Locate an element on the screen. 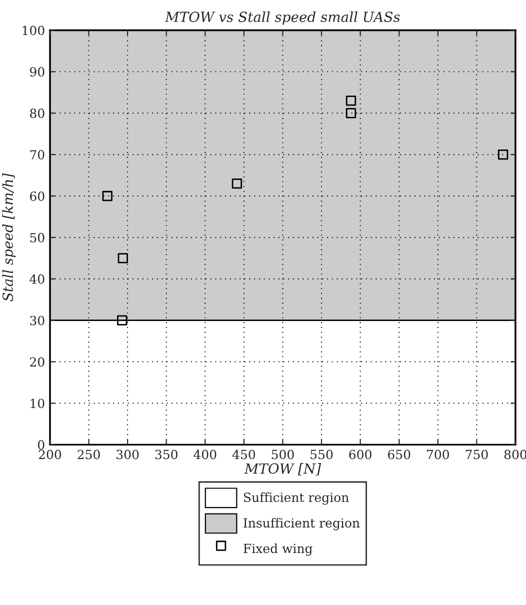  x-tick-label: 350 is located at coordinates (166, 455).